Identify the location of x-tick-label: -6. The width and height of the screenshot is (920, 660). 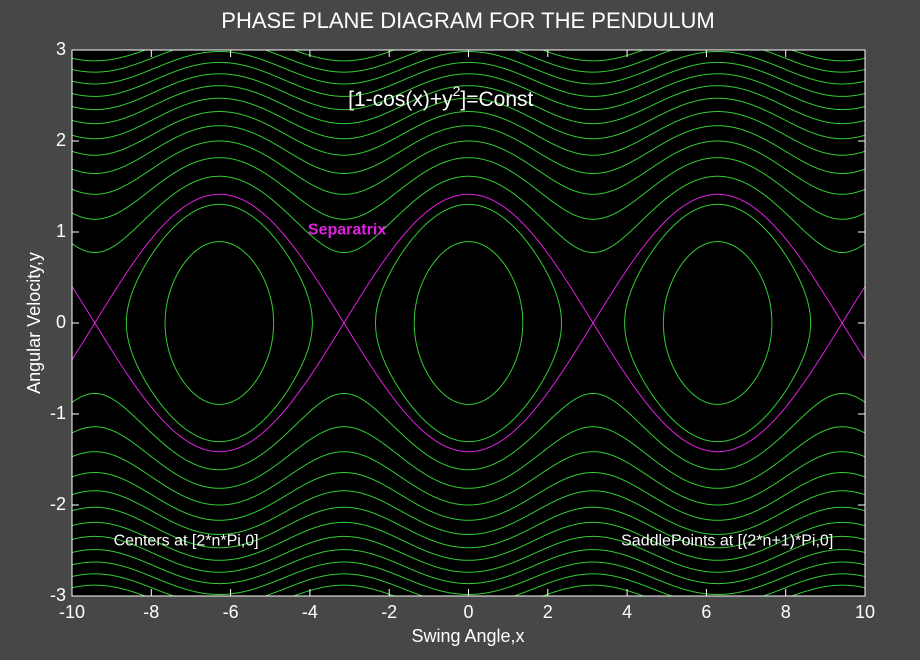
(231, 612).